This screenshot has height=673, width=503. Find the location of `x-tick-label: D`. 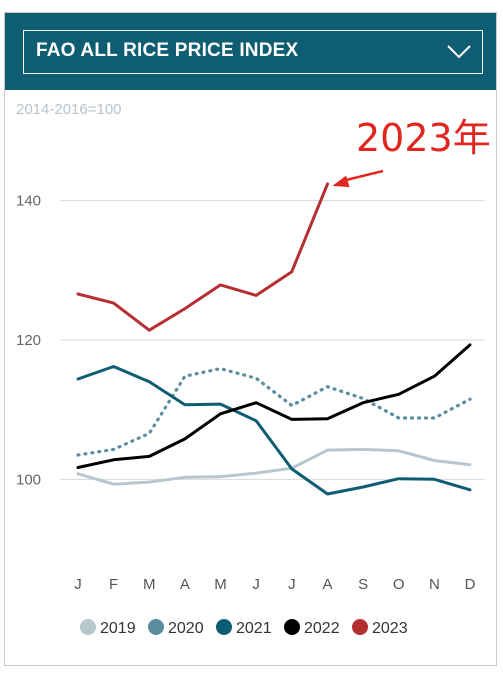

x-tick-label: D is located at coordinates (470, 584).